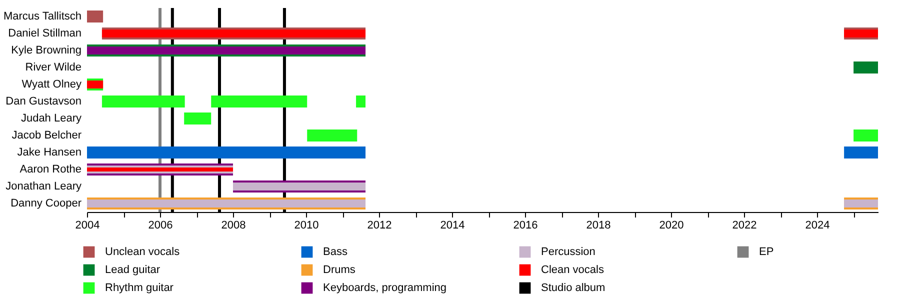 The width and height of the screenshot is (900, 303). What do you see at coordinates (46, 204) in the screenshot?
I see `y-tick-label: Danny Cooper` at bounding box center [46, 204].